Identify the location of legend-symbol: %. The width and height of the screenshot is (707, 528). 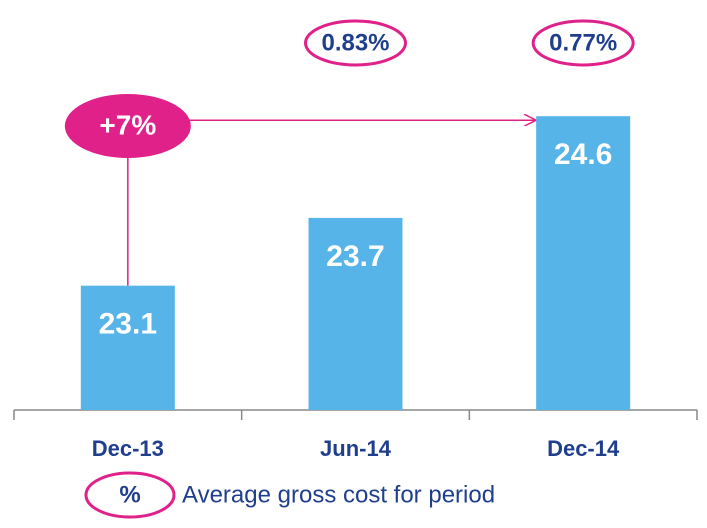
(129, 494).